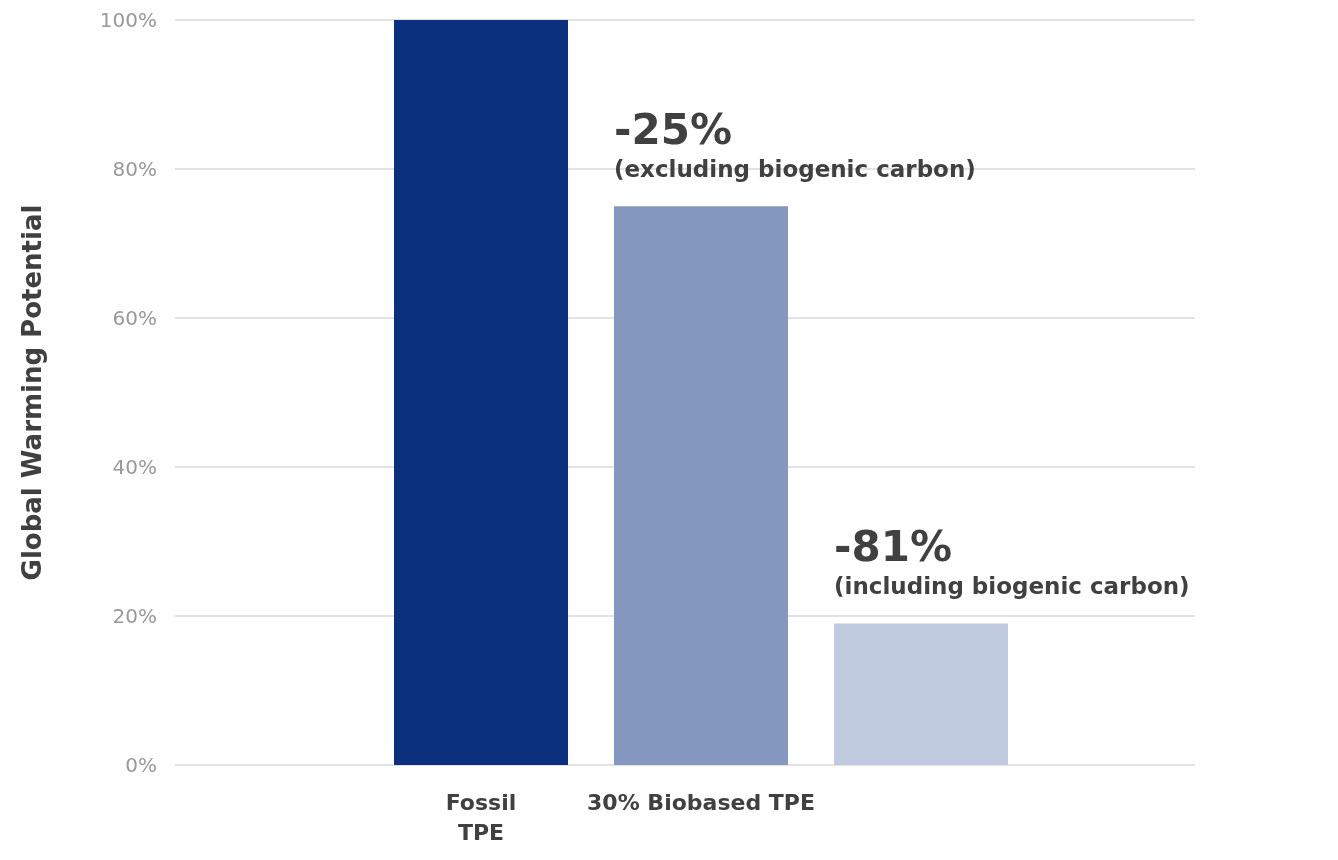 Image resolution: width=1338 pixels, height=860 pixels. I want to click on annotation: -81% (including biogenic carbon), so click(1012, 560).